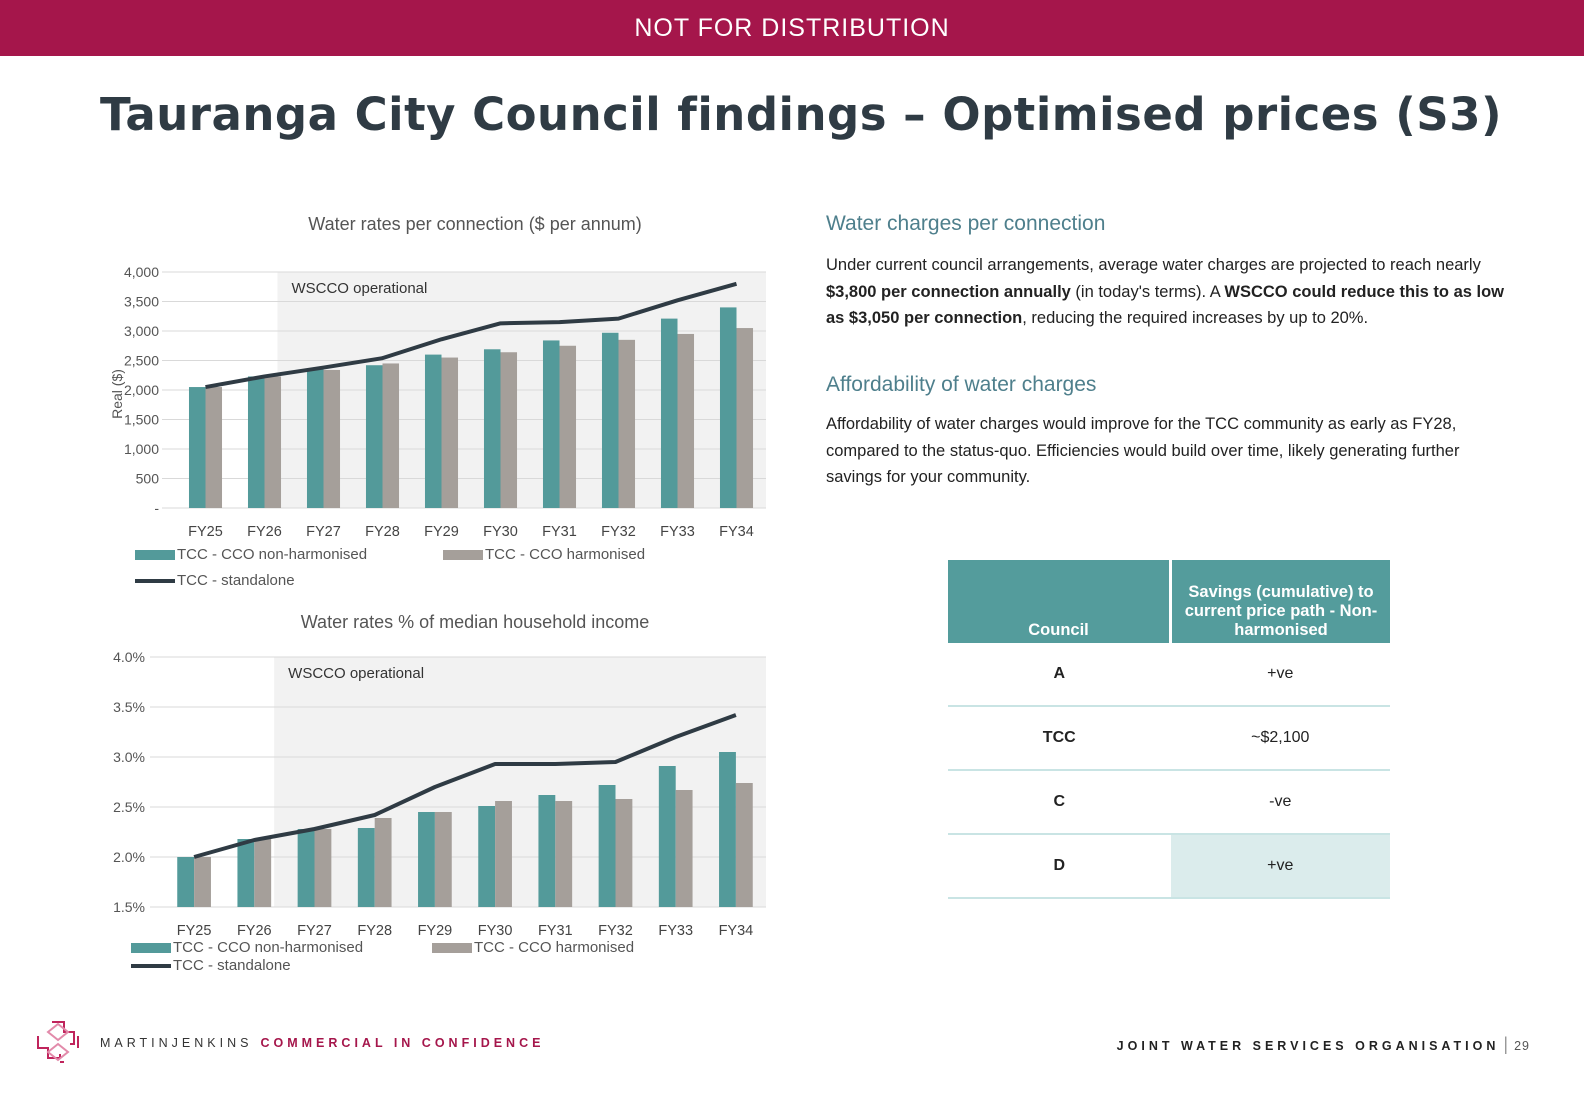 The image size is (1584, 1096). What do you see at coordinates (475, 622) in the screenshot?
I see `chart2-title: Water rates % of median household income` at bounding box center [475, 622].